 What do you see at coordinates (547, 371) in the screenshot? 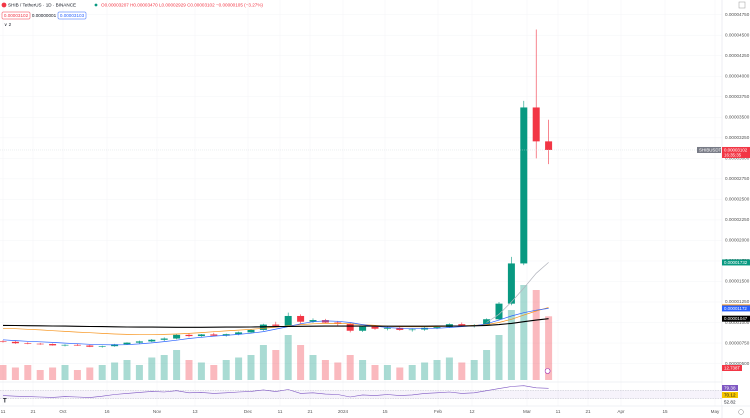
I see `event-marker` at bounding box center [547, 371].